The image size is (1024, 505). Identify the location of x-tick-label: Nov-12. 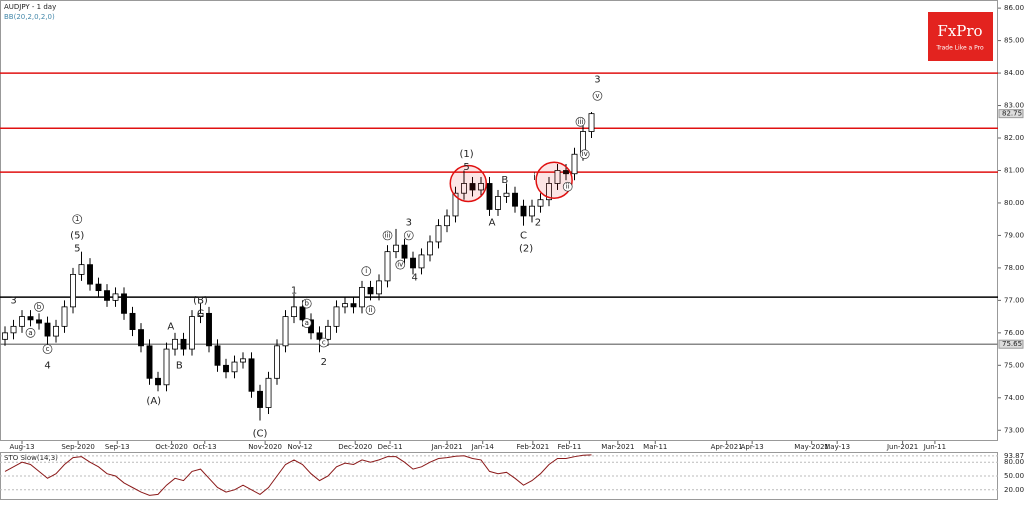
(300, 447).